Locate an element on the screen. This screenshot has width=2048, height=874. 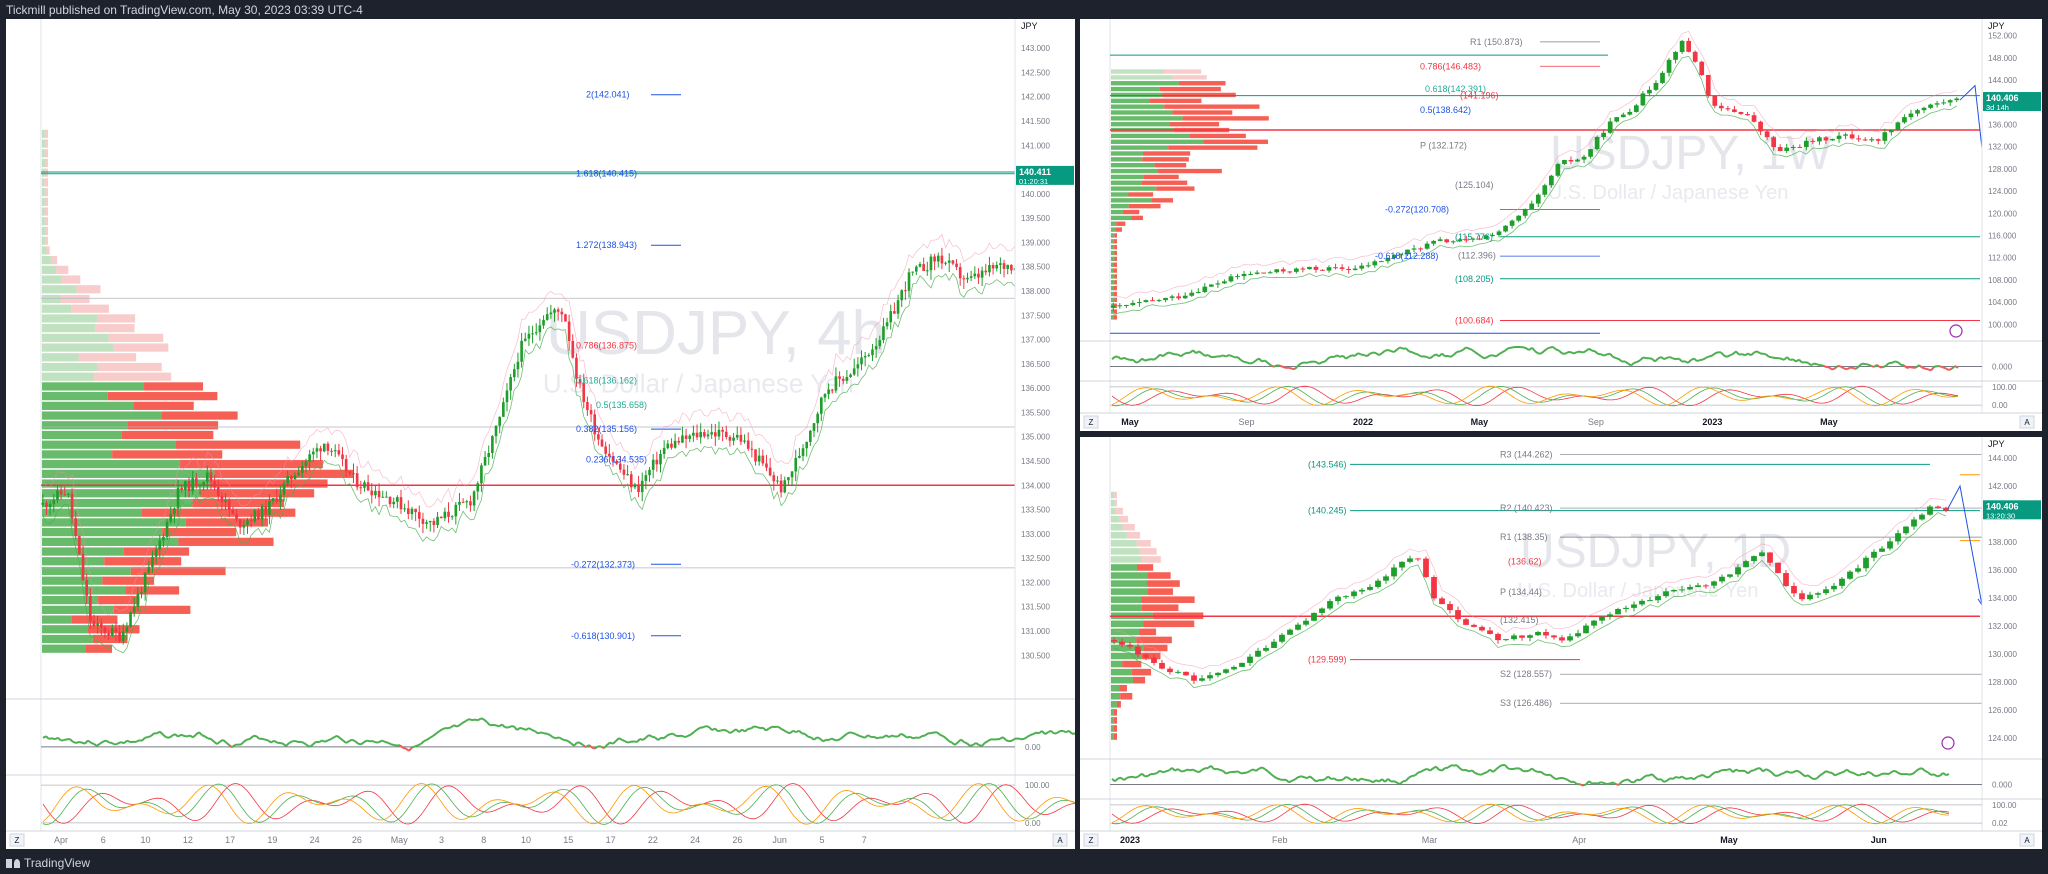
time-tick-label: 26 is located at coordinates (737, 840).